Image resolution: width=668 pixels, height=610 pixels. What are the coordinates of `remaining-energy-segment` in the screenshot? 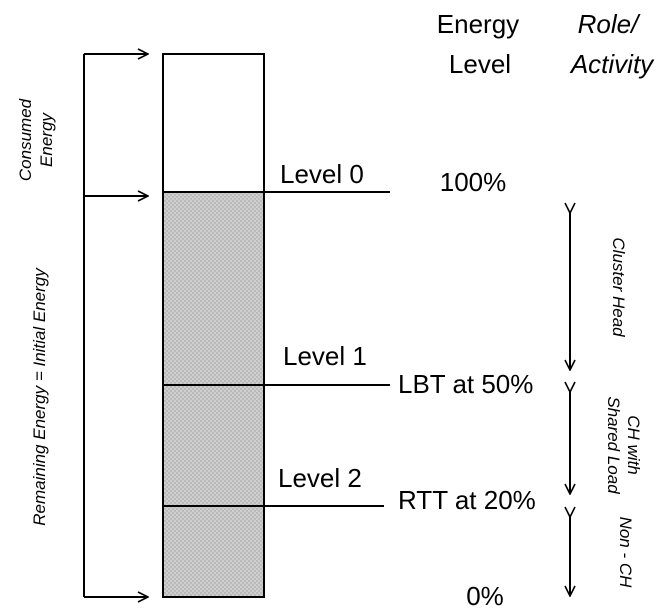 It's located at (213, 394).